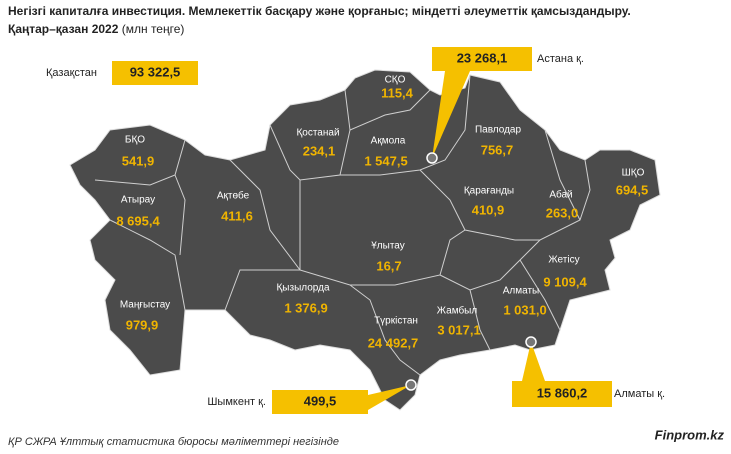 This screenshot has height=454, width=731. What do you see at coordinates (319, 150) in the screenshot?
I see `region-value: 234,1` at bounding box center [319, 150].